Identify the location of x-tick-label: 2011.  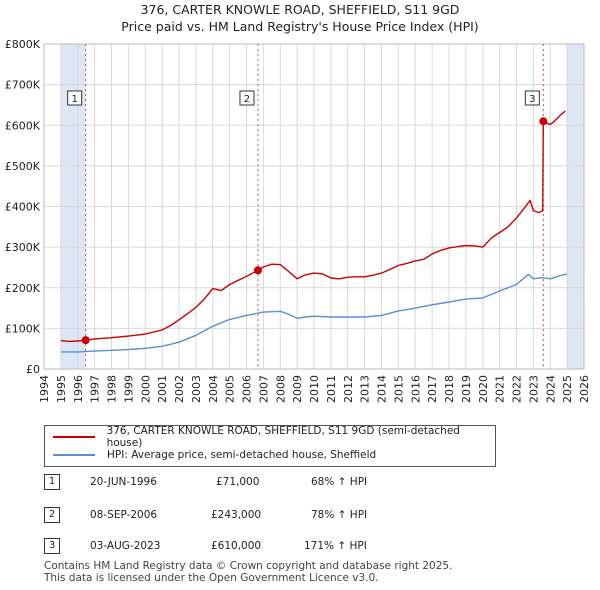
(331, 389).